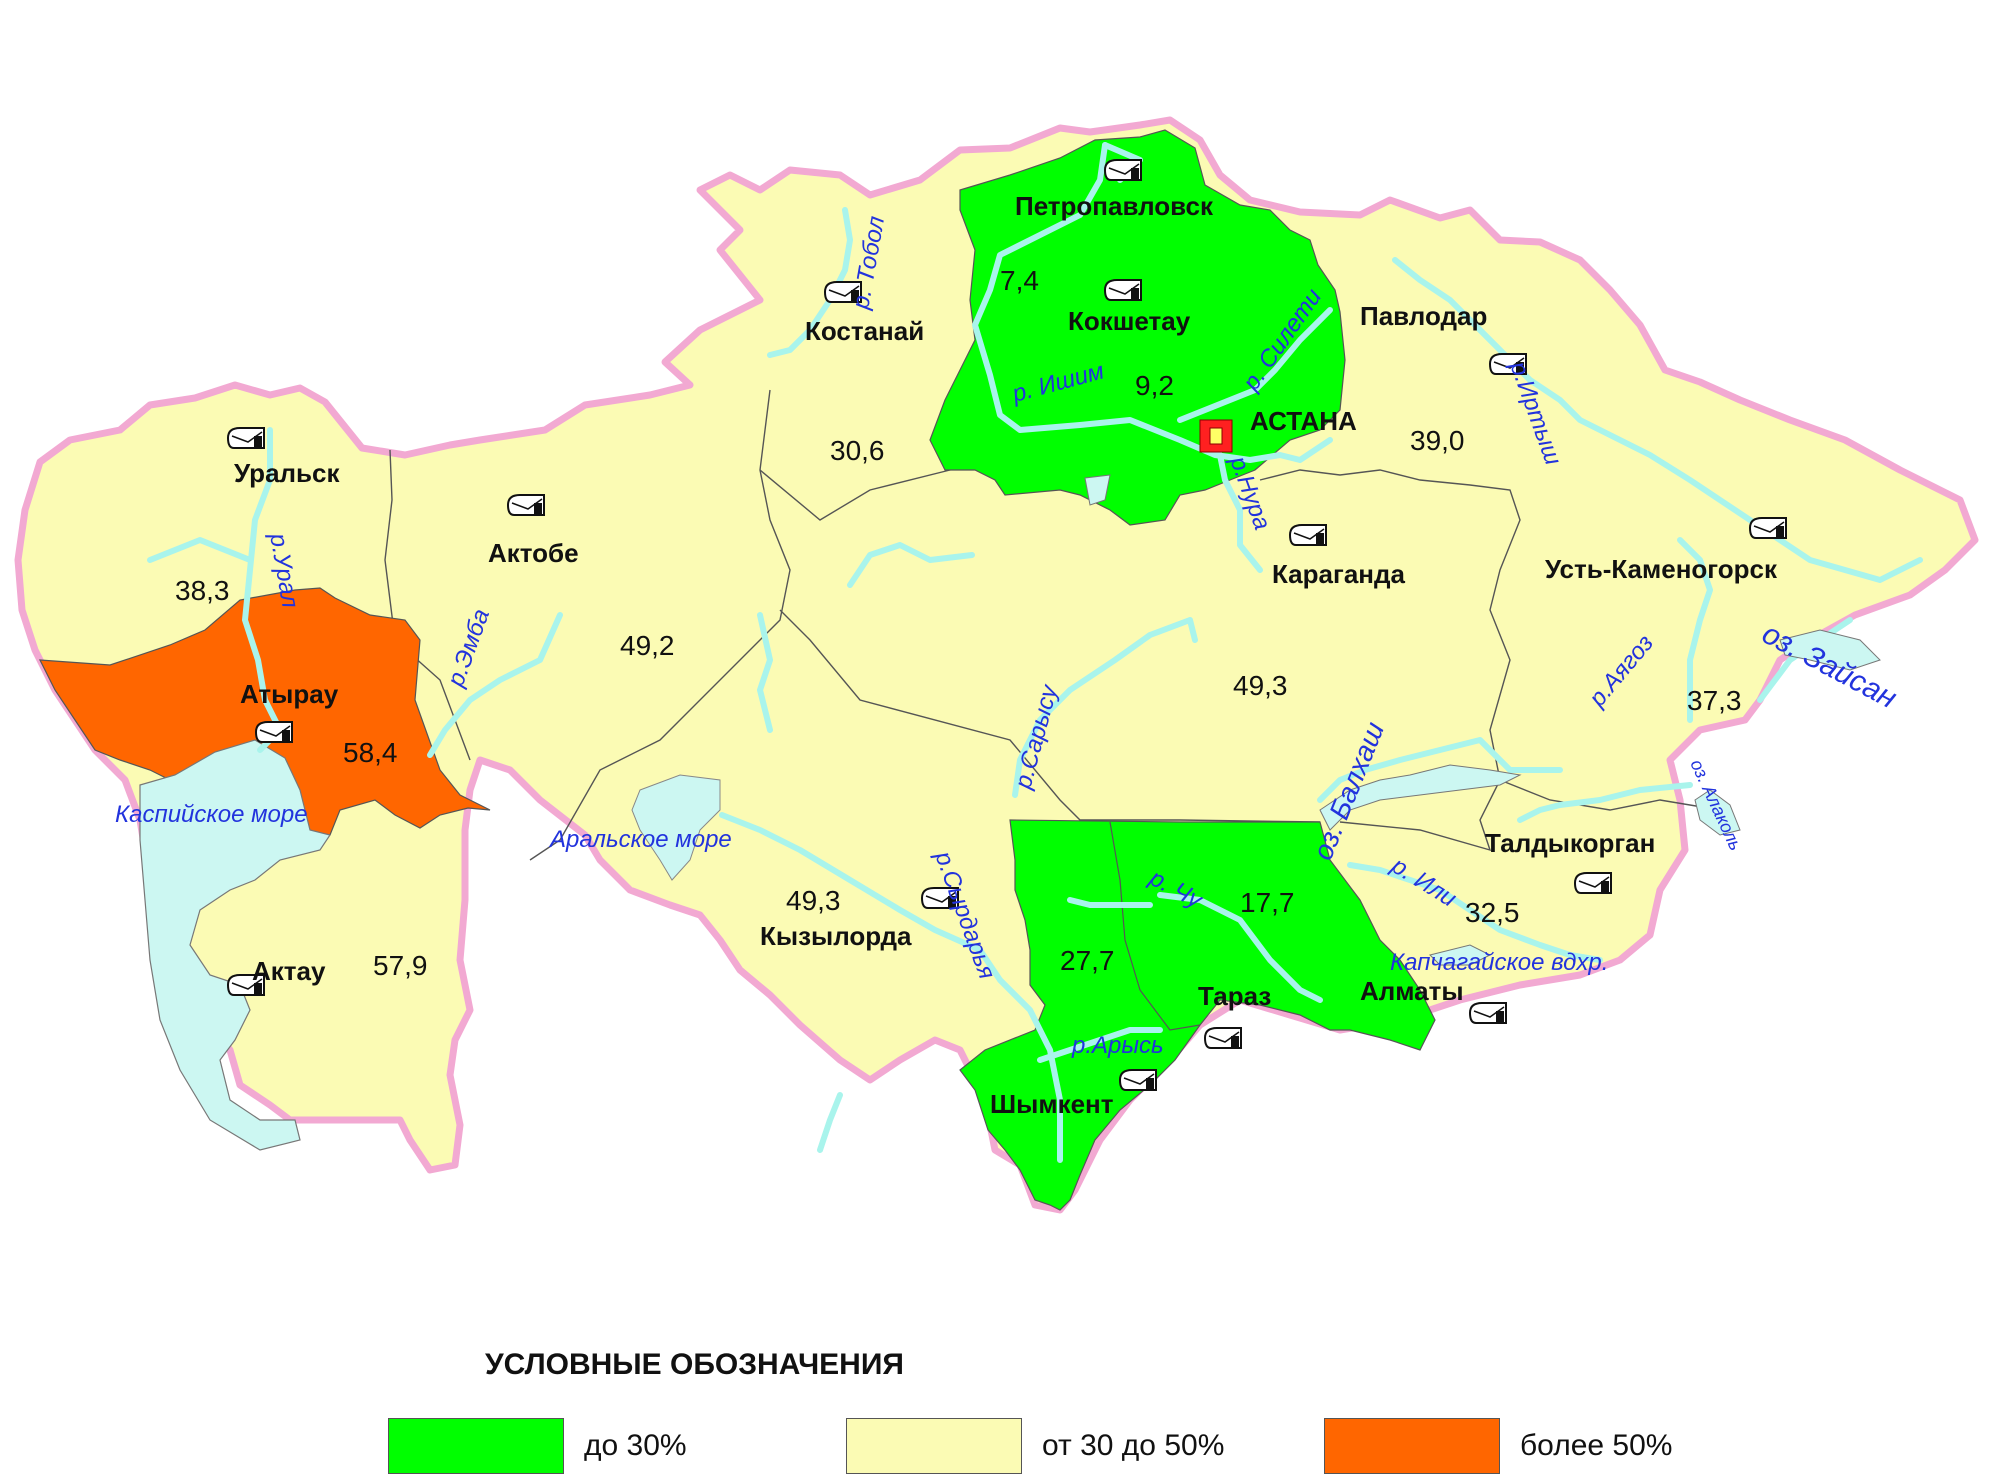 The height and width of the screenshot is (1476, 1994). I want to click on value-taldykorgan: 32,5, so click(1492, 912).